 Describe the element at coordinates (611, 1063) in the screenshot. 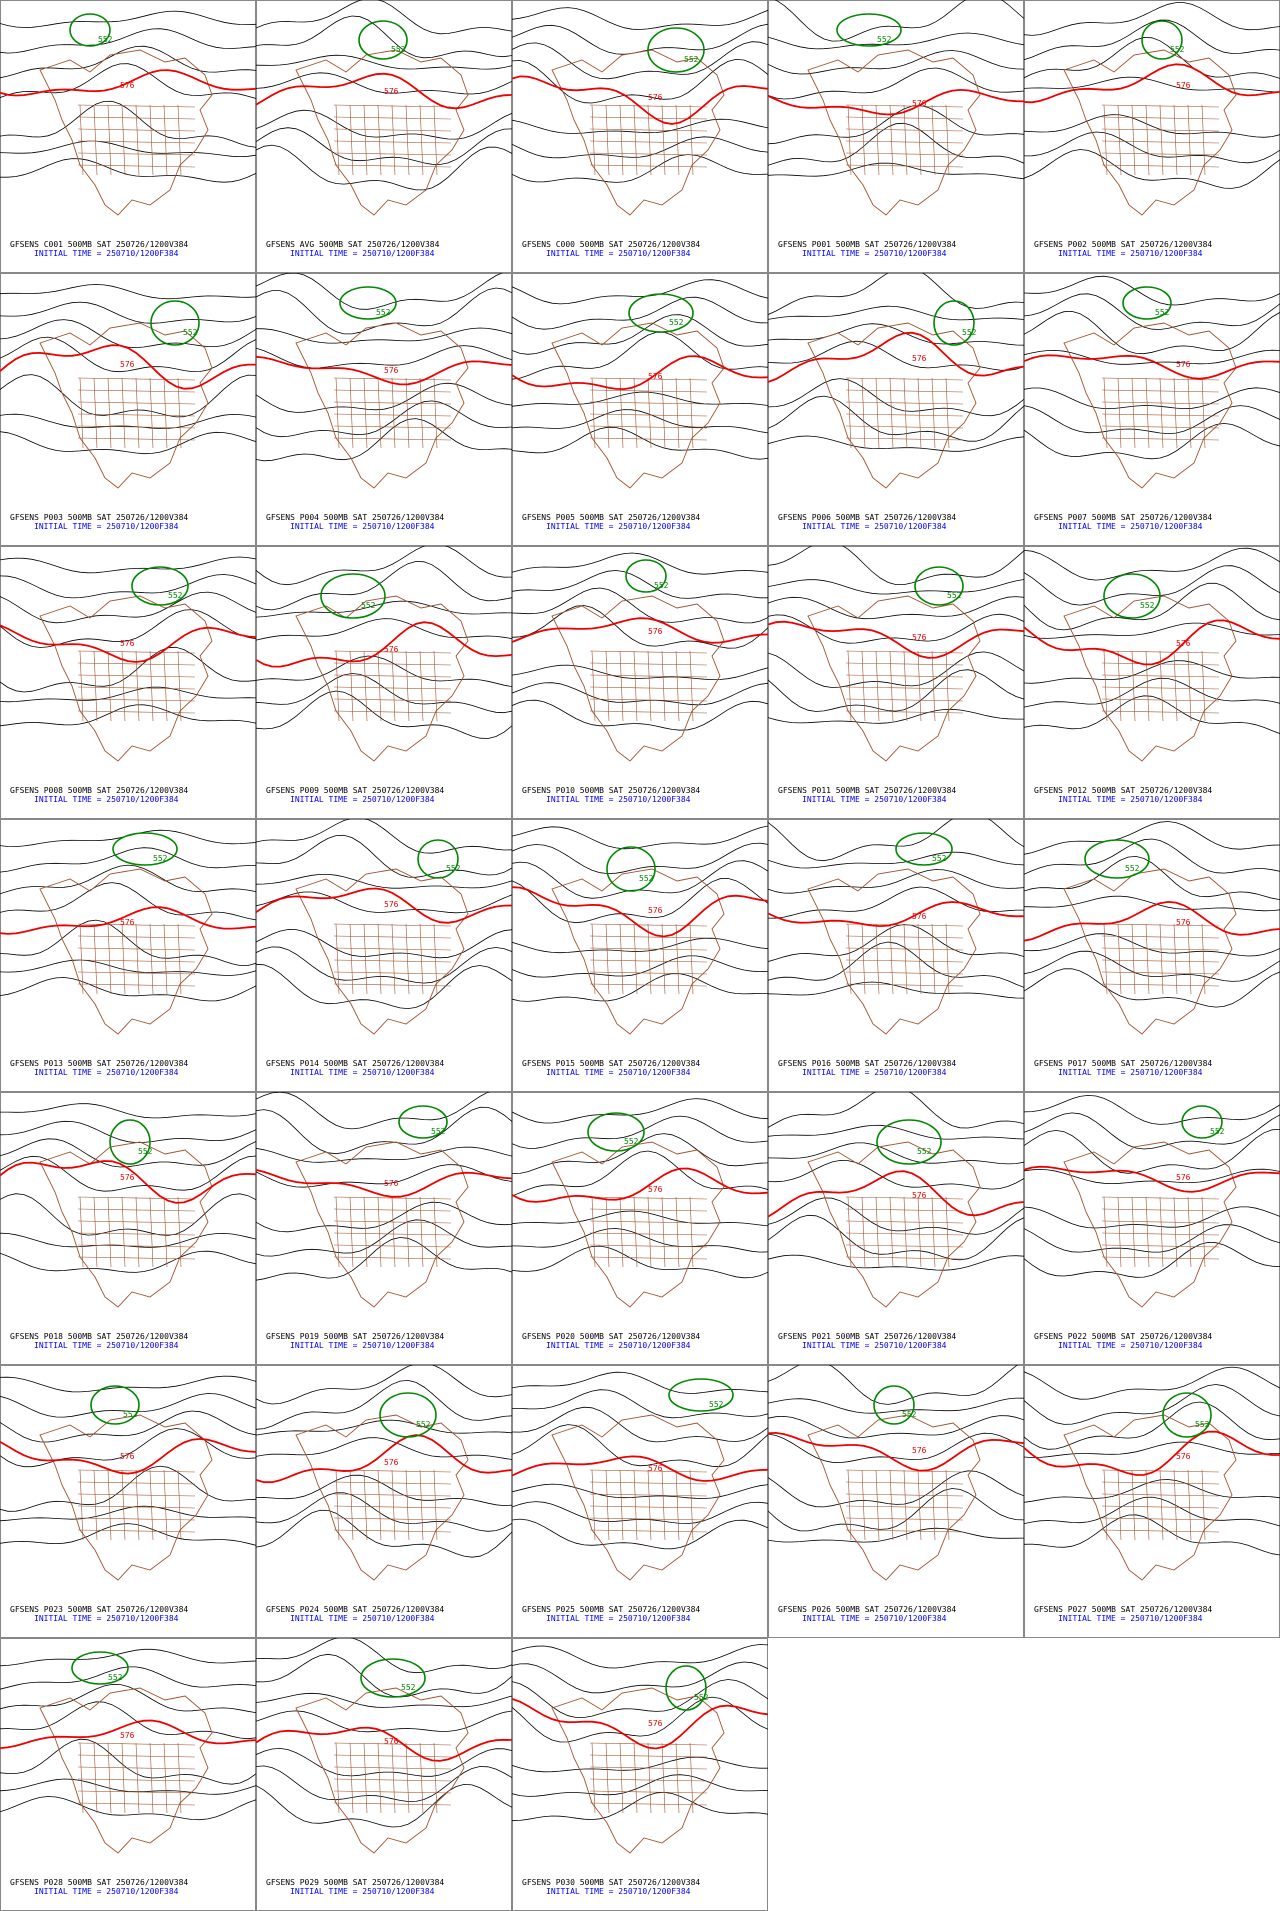

I see `panel-title: GFSENS P015 500MB SAT 250726/1200V384` at that location.